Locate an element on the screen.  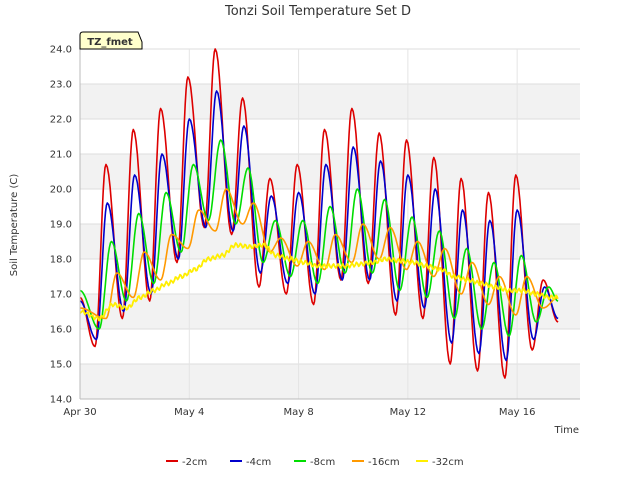
site-label-text: TZ_fmet is located at coordinates (110, 42).